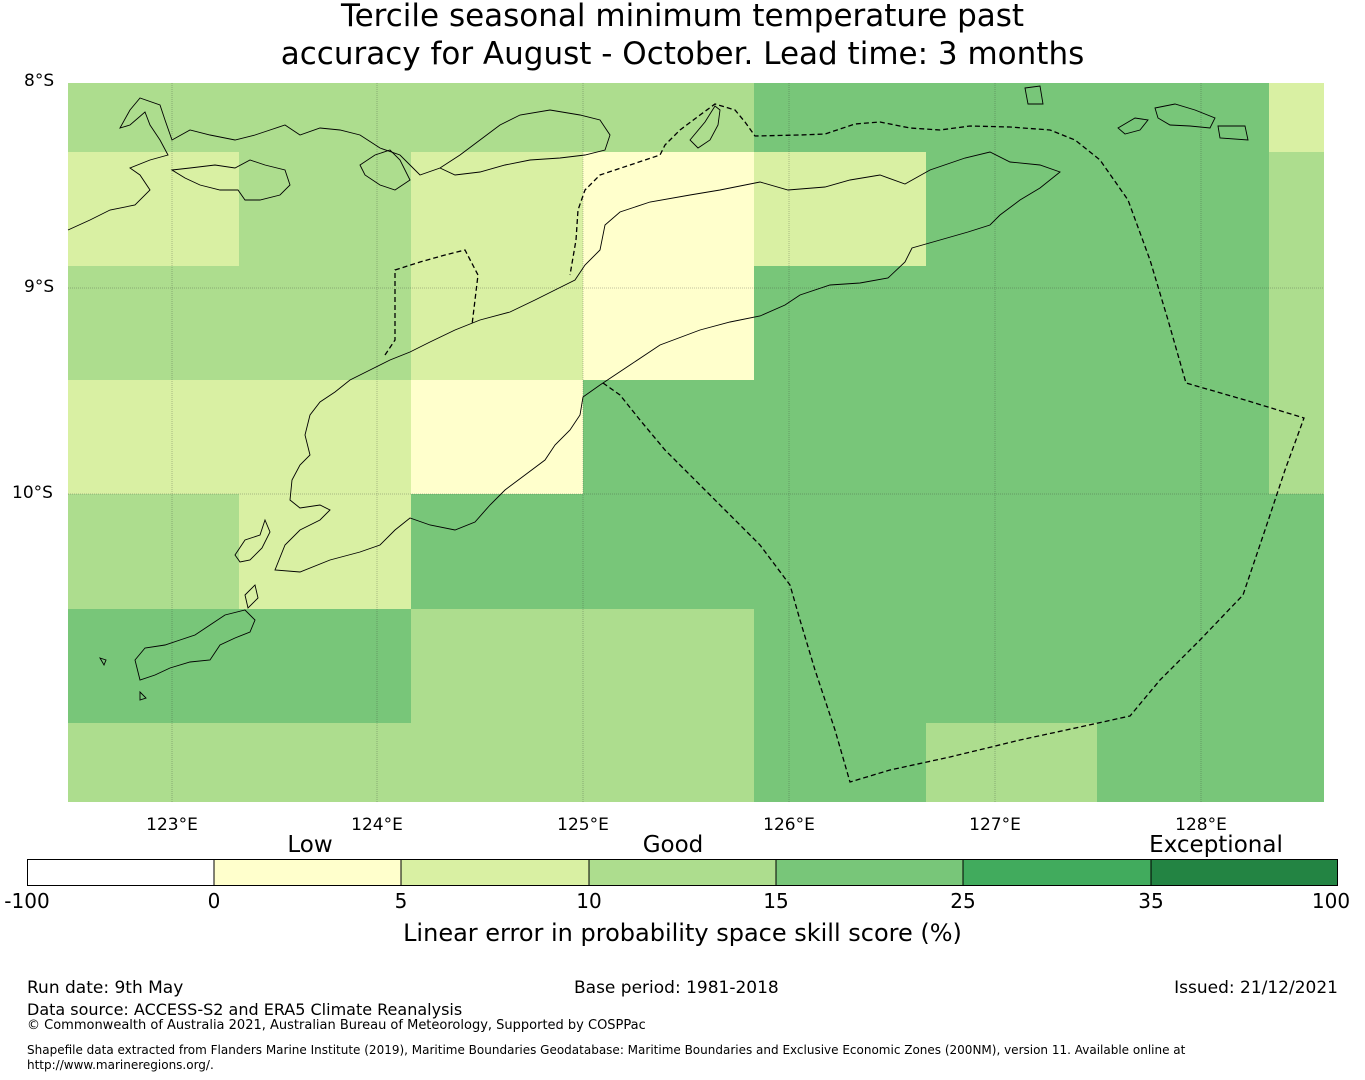 Image resolution: width=1365 pixels, height=1080 pixels. Describe the element at coordinates (105, 988) in the screenshot. I see `run-date: Run date: 9th May` at that location.